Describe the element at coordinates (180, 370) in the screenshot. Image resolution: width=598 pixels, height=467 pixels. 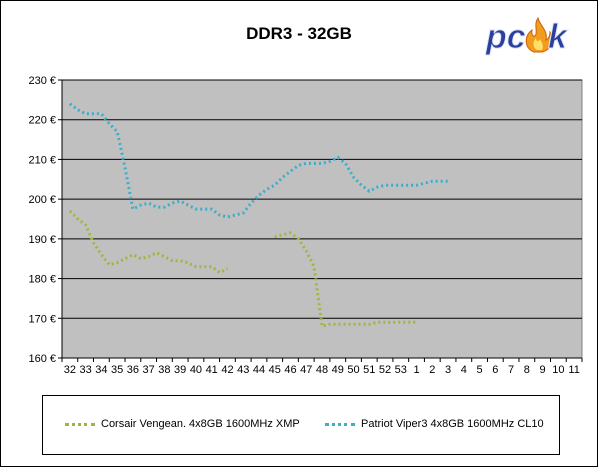
I see `x-tick-label: 39` at that location.